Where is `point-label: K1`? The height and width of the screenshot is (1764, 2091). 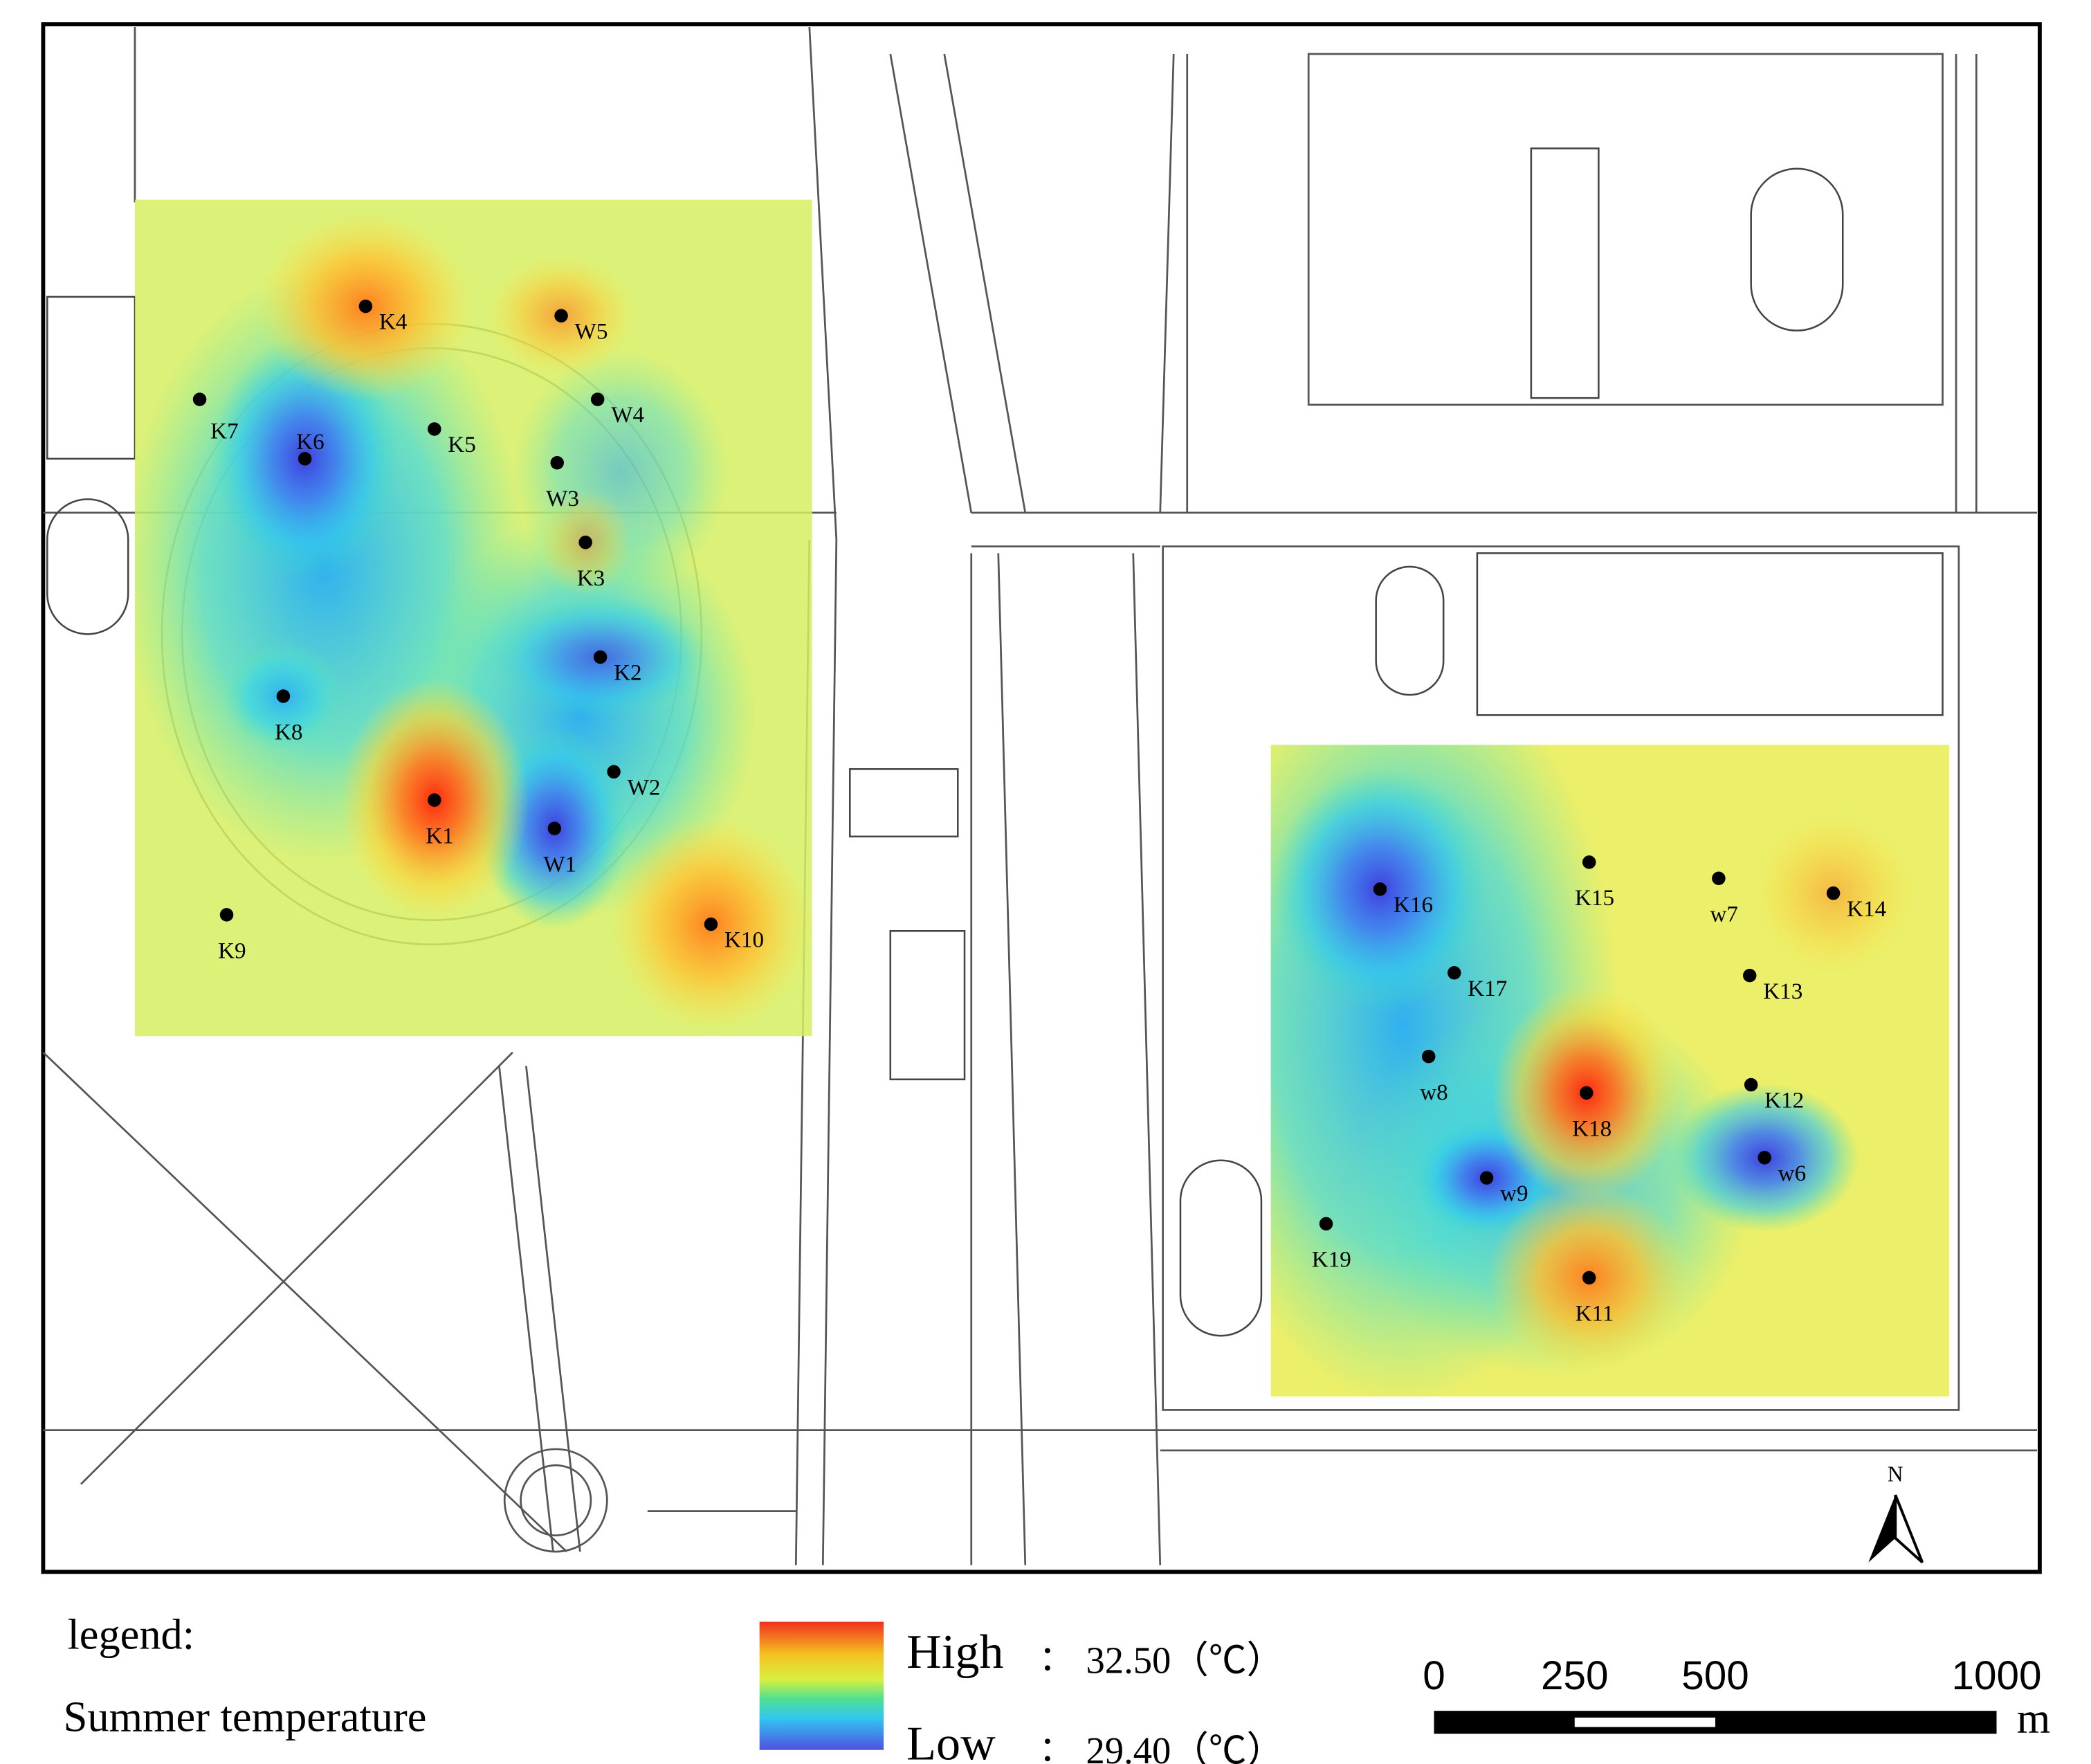 point-label: K1 is located at coordinates (440, 836).